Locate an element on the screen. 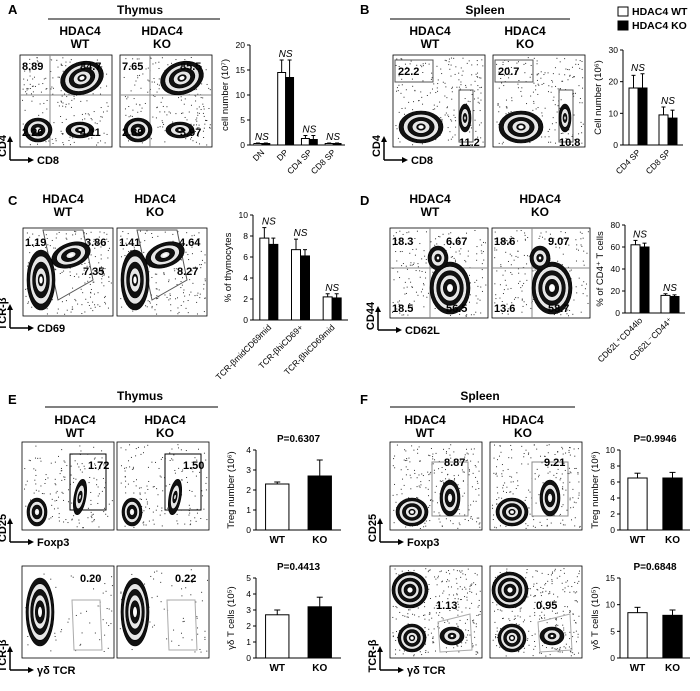 This screenshot has width=700, height=691. flow-plot: 1.50 is located at coordinates (163, 486).